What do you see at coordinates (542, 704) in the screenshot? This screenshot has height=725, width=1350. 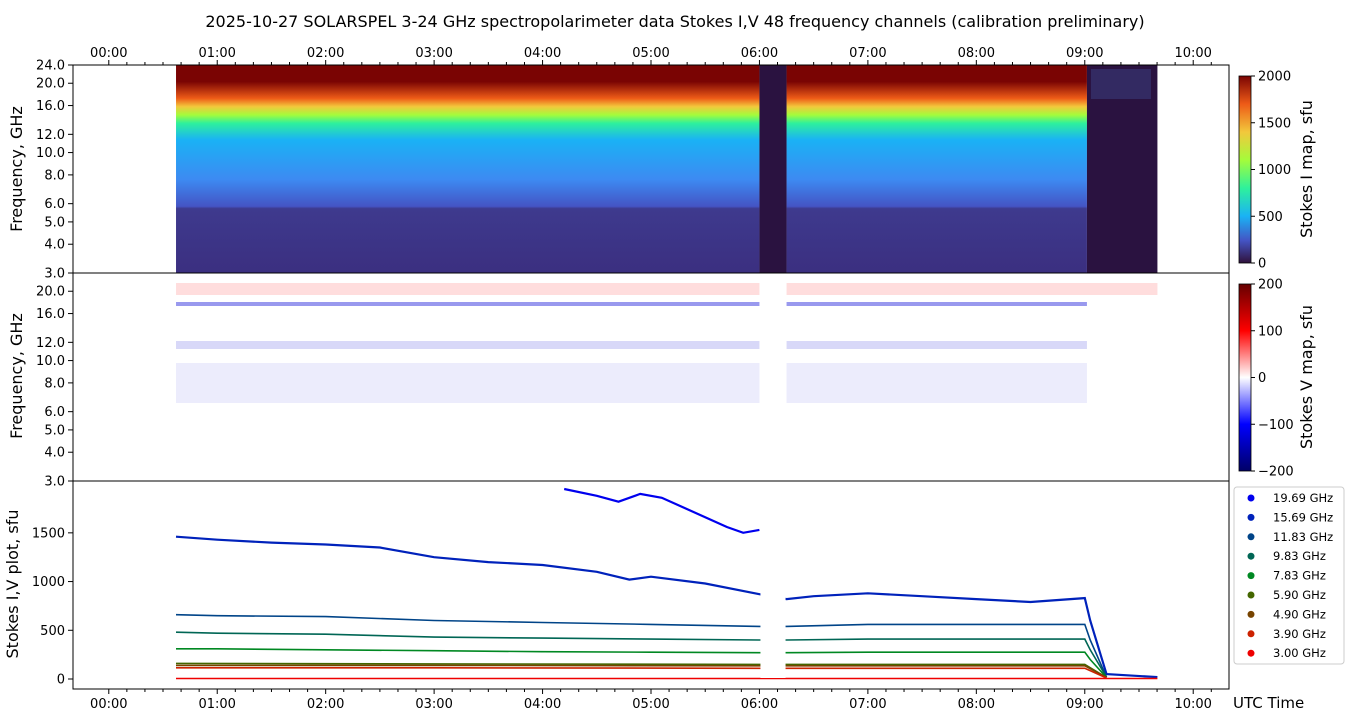 I see `bottom-tick-label: 04:00` at bounding box center [542, 704].